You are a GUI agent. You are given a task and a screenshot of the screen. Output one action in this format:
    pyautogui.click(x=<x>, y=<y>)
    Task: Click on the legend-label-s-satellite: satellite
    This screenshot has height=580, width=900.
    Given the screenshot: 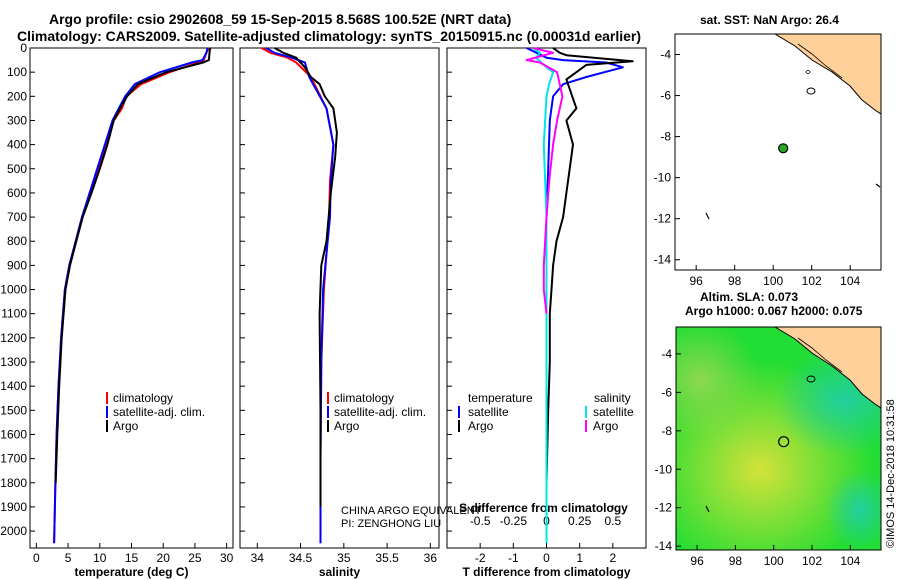 What is the action you would take?
    pyautogui.click(x=613, y=412)
    